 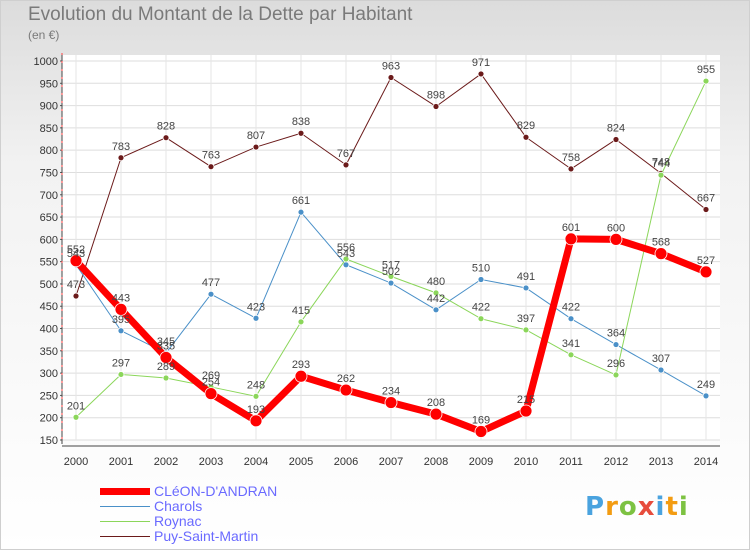 I want to click on legend-item-cl-on-d-andran: CLéON-D'ANDRAN, so click(x=230, y=491).